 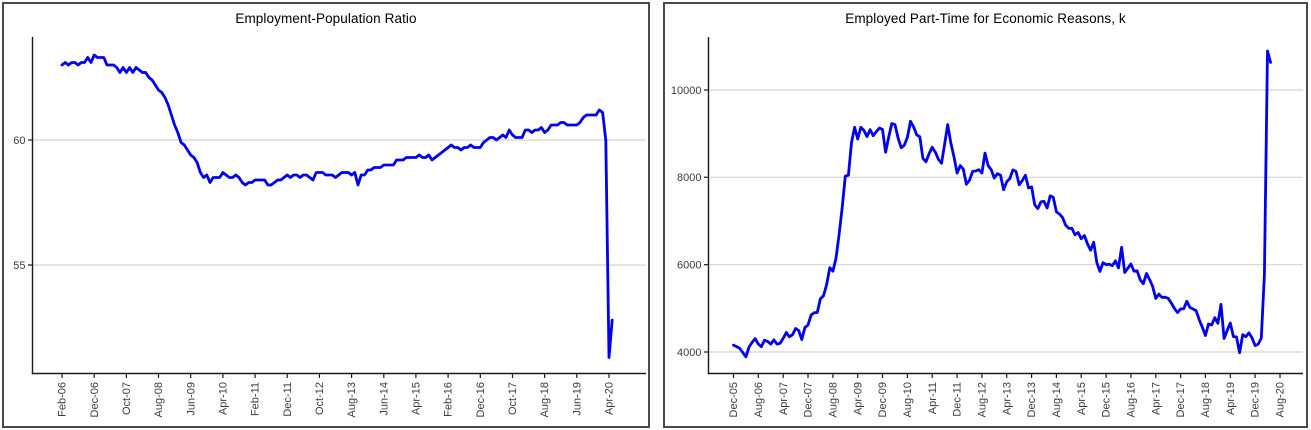 I want to click on x-tick-label: Aug-13, so click(x=352, y=399).